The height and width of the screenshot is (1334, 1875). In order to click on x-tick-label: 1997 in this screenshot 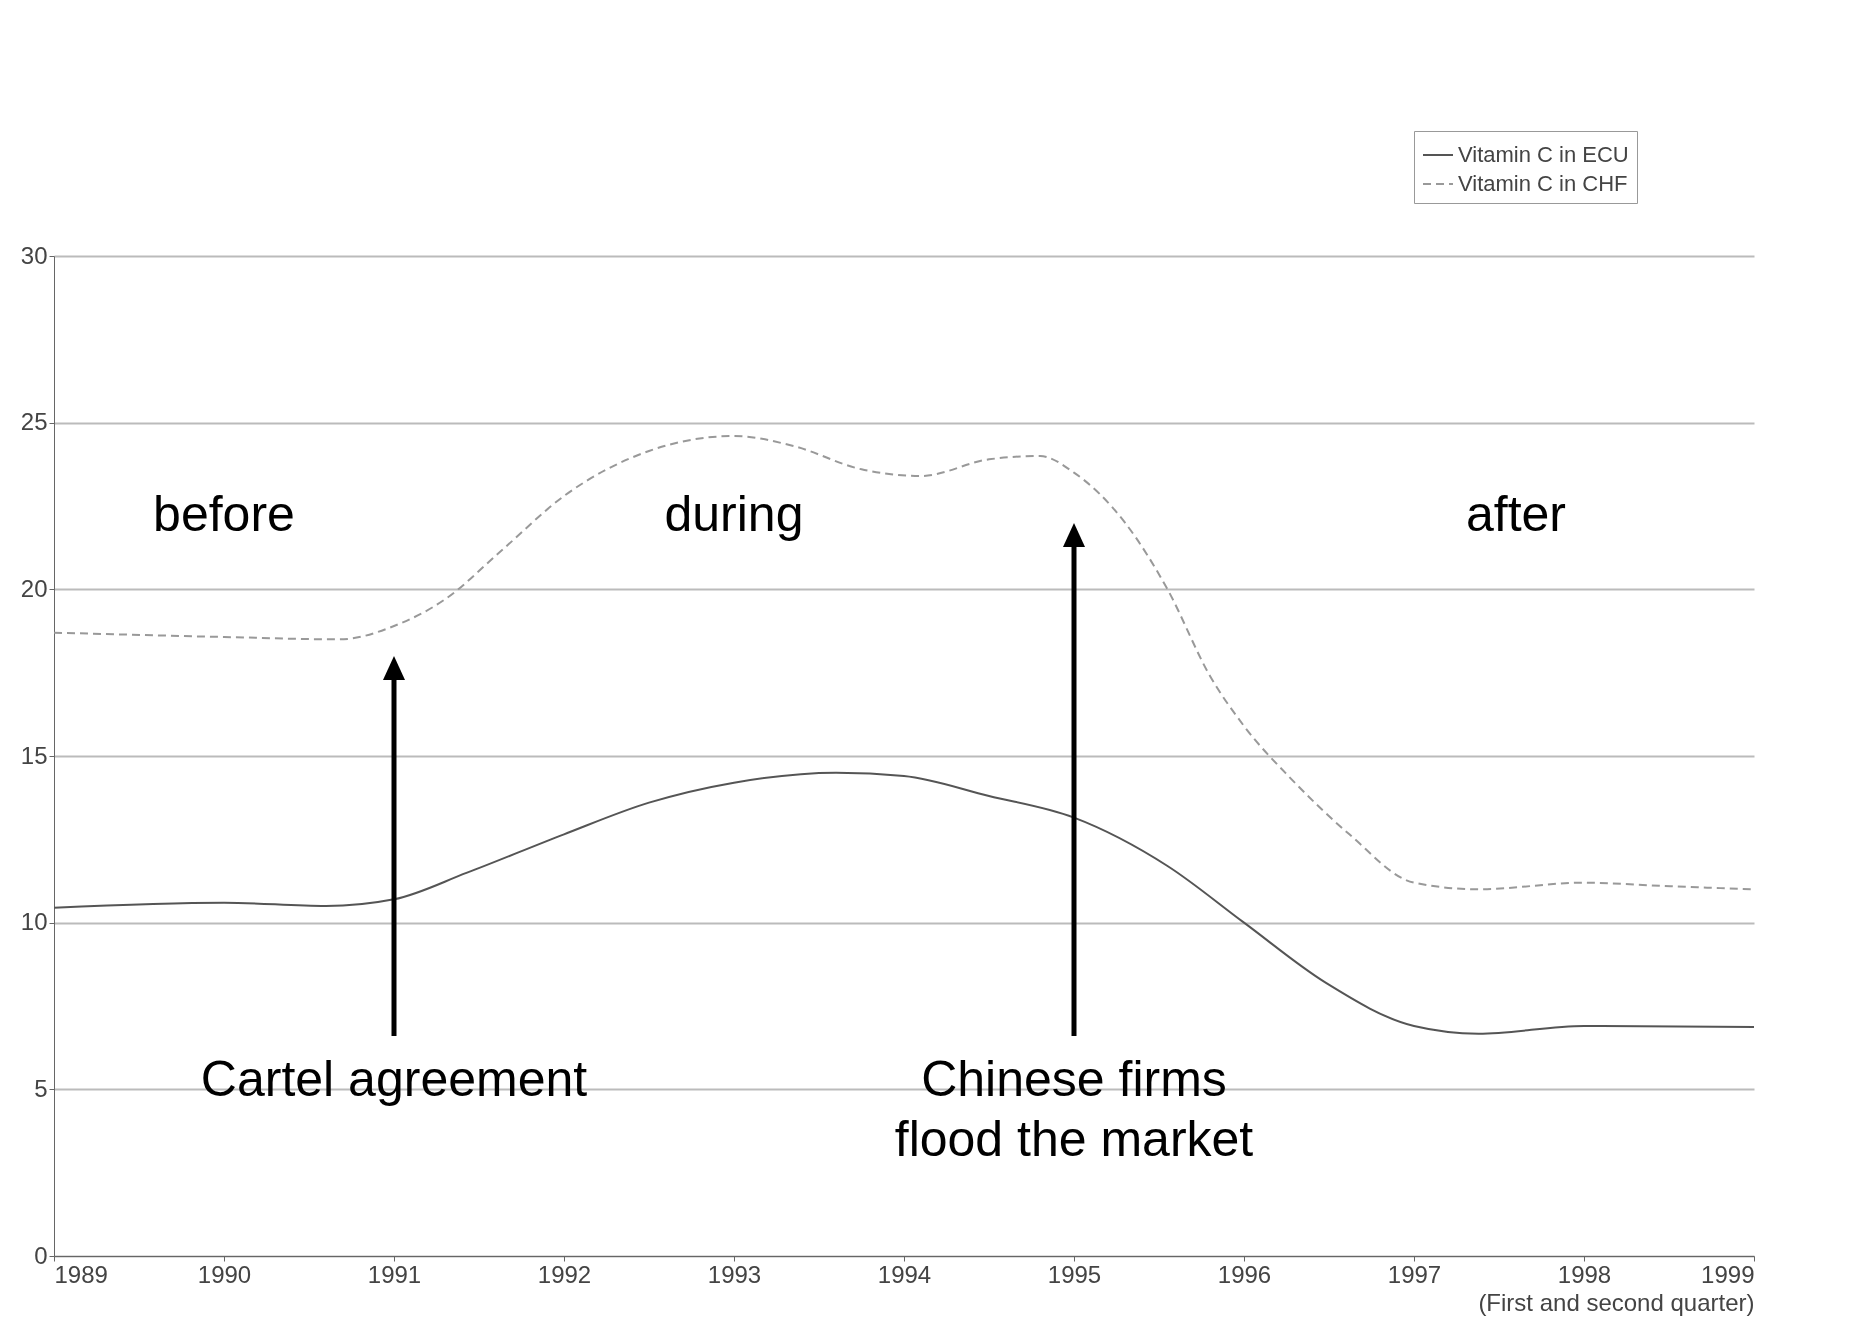, I will do `click(1414, 1274)`.